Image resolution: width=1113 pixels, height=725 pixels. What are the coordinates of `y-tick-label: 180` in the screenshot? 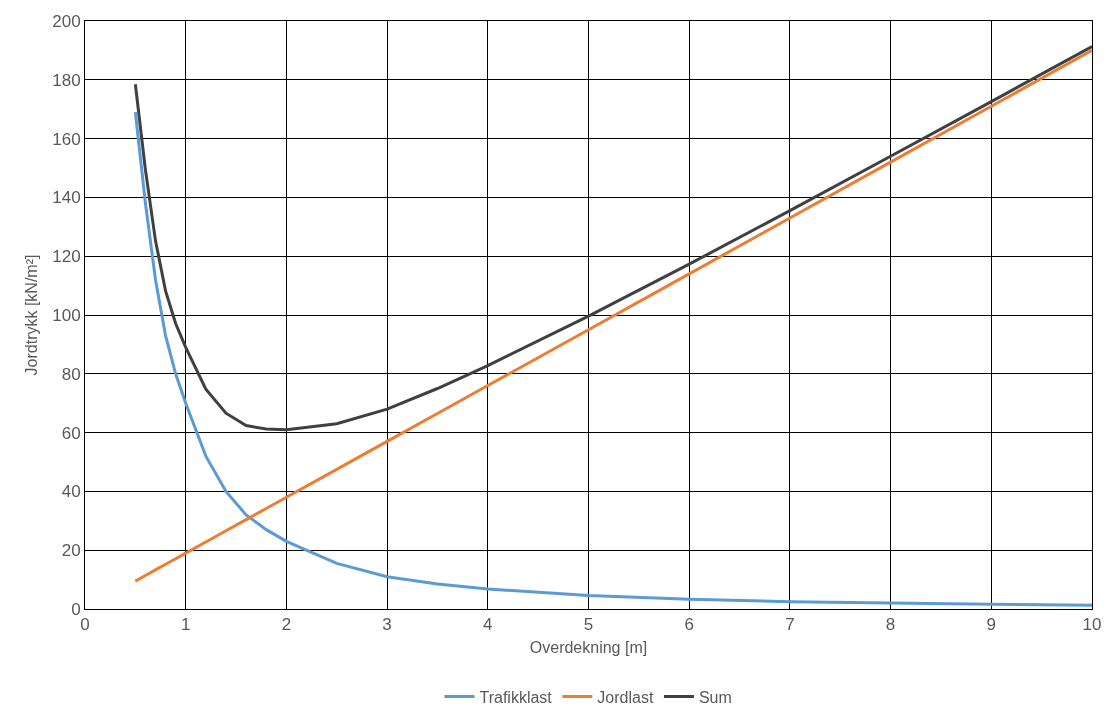 It's located at (66, 80).